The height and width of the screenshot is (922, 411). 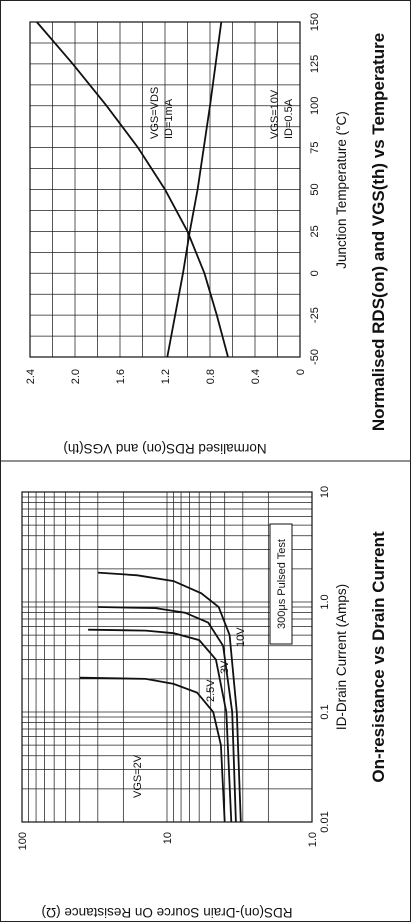 What do you see at coordinates (76, 376) in the screenshot?
I see `right-y-tick-label: 2.0` at bounding box center [76, 376].